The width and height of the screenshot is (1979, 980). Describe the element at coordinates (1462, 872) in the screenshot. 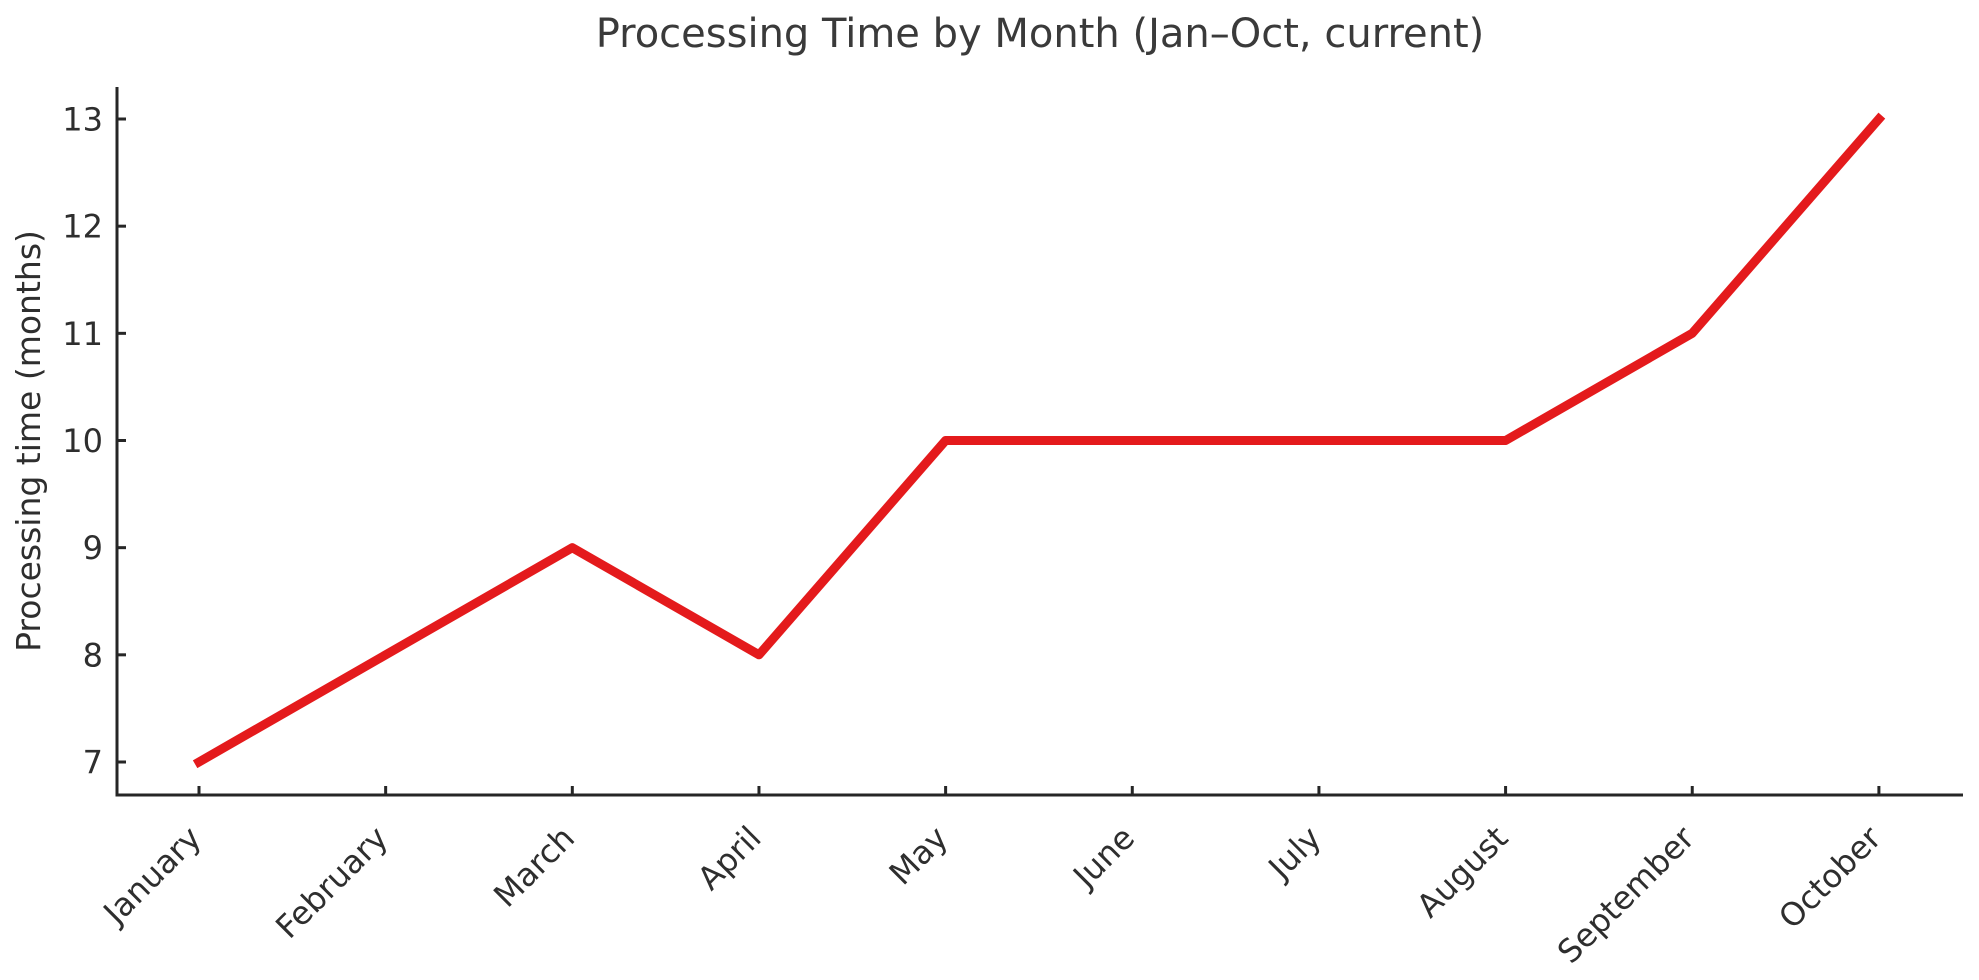

I see `x-tick-label: August` at that location.